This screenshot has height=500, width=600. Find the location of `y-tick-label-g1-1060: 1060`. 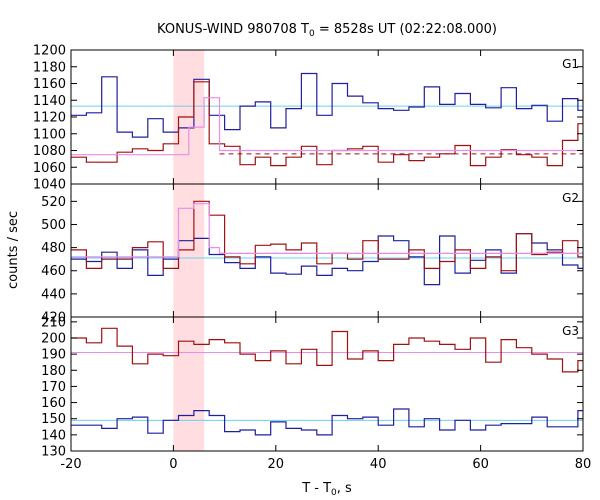

y-tick-label-g1-1060: 1060 is located at coordinates (49, 168).